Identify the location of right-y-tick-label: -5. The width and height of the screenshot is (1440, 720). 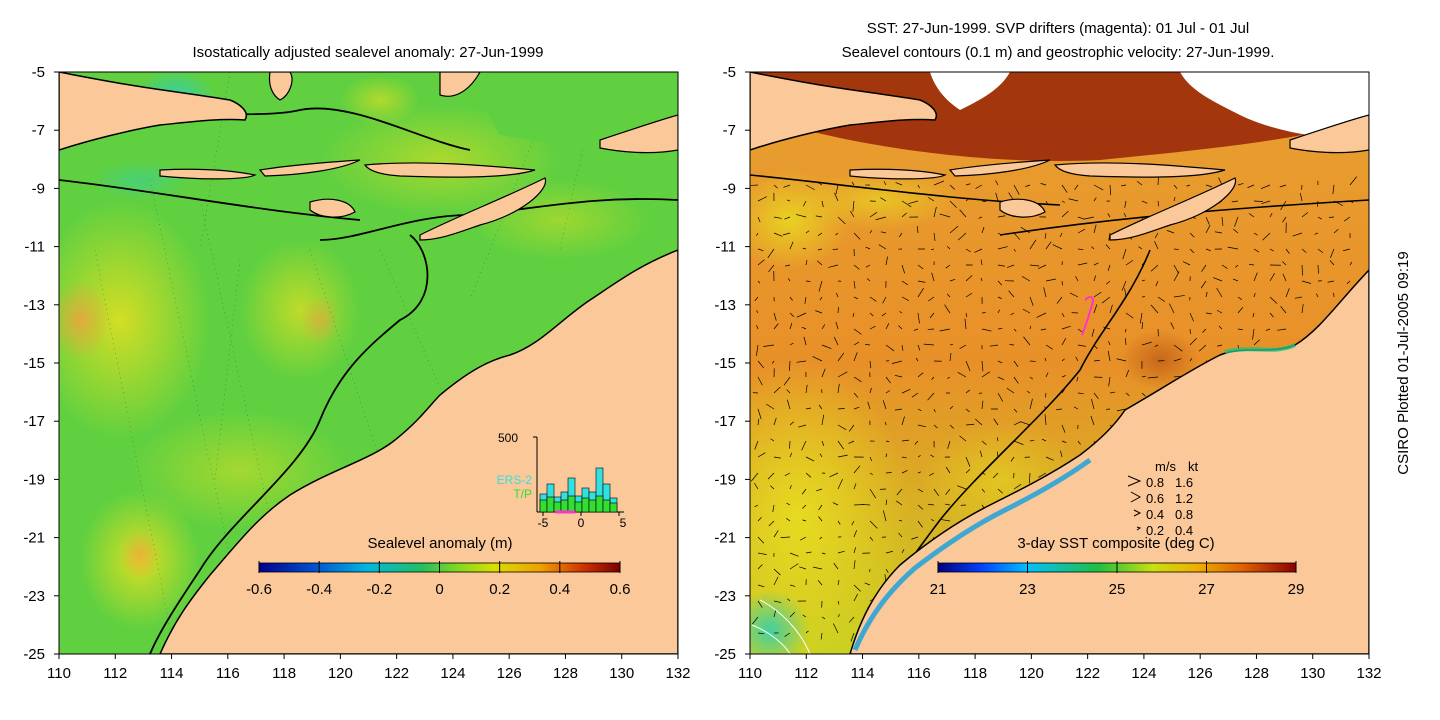
(729, 72).